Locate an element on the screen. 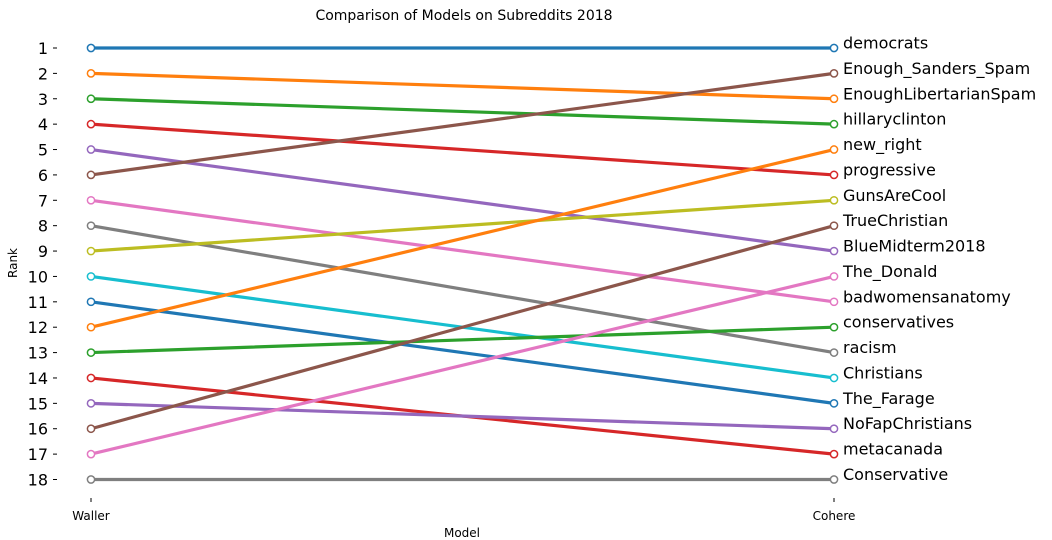  subreddit-label: Christians is located at coordinates (883, 372).